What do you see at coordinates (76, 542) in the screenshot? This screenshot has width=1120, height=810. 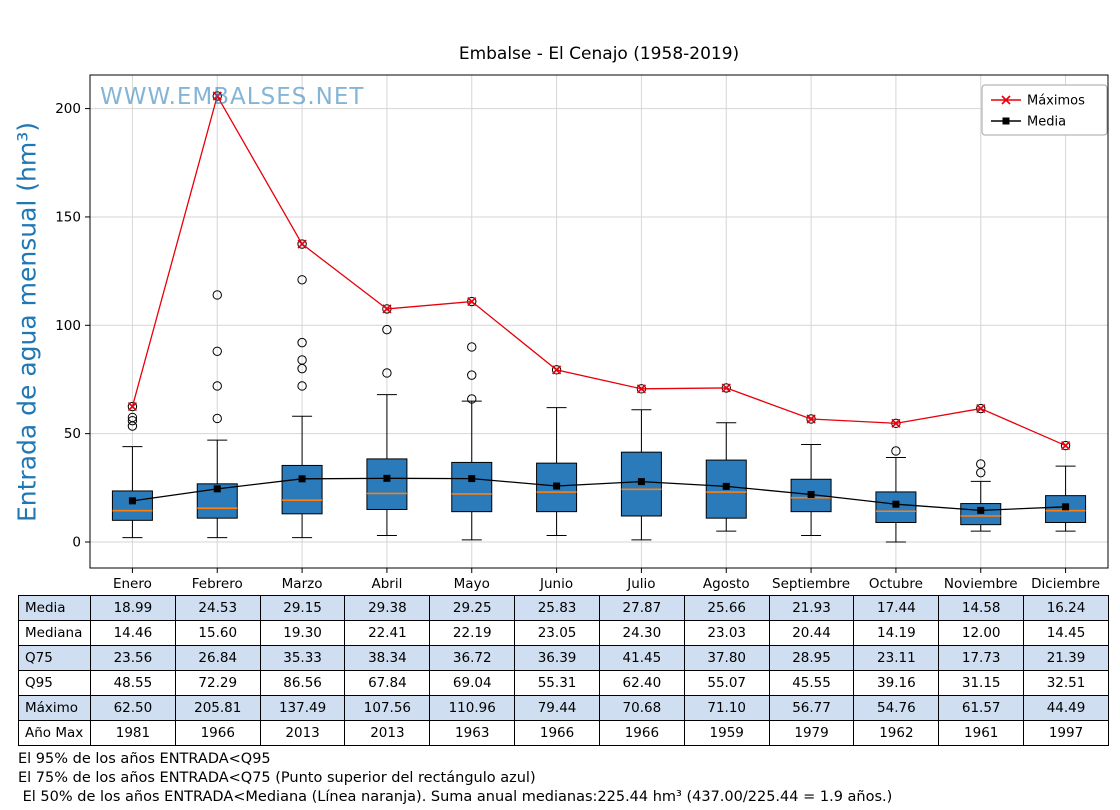 I see `y-tick-label: 0` at bounding box center [76, 542].